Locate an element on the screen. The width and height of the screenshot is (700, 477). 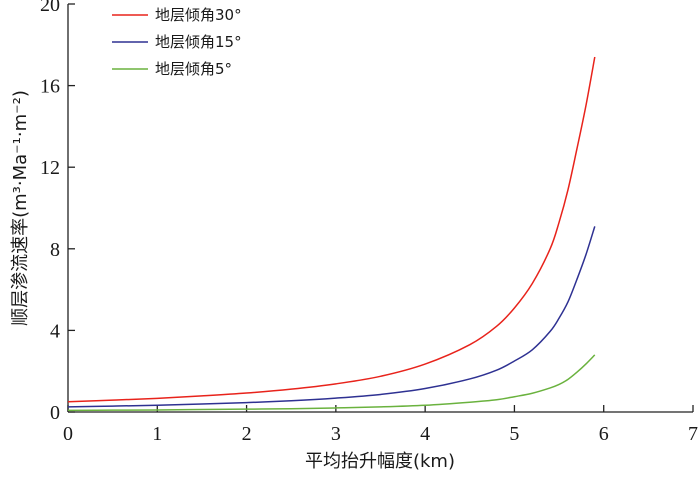
y-tick-label: 16 is located at coordinates (50, 87).